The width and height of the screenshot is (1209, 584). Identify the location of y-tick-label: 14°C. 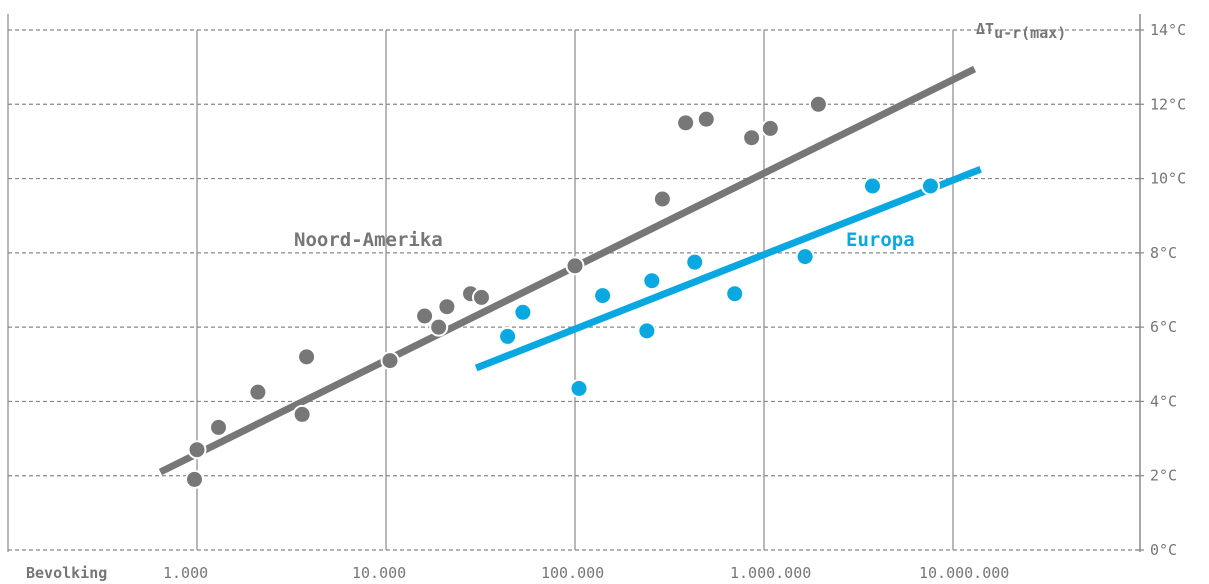
(1168, 30).